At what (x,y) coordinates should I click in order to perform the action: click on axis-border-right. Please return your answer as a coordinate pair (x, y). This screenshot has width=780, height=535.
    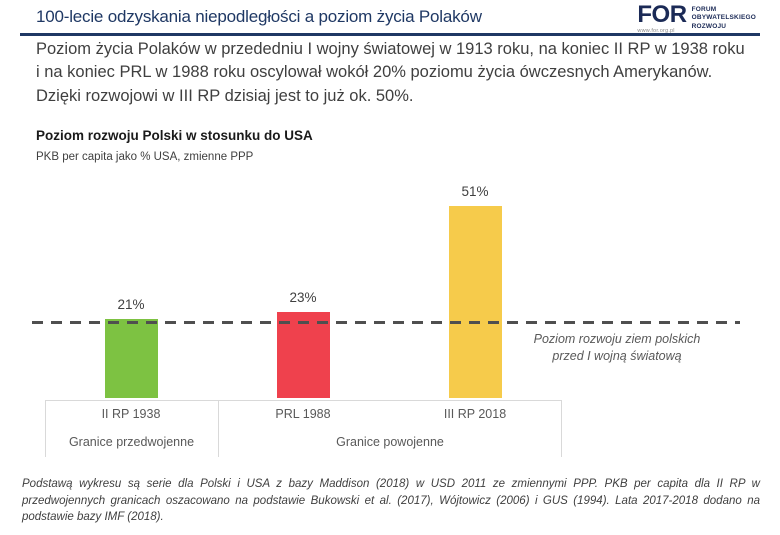
    Looking at the image, I should click on (561, 429).